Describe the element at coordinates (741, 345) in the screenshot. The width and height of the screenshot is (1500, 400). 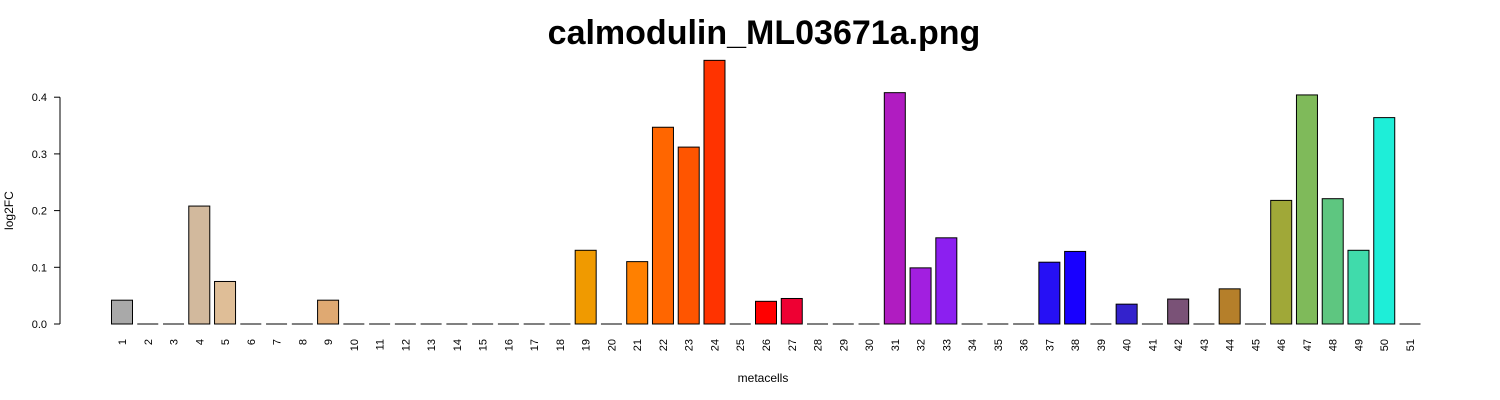
I see `x-tick-label: 25` at that location.